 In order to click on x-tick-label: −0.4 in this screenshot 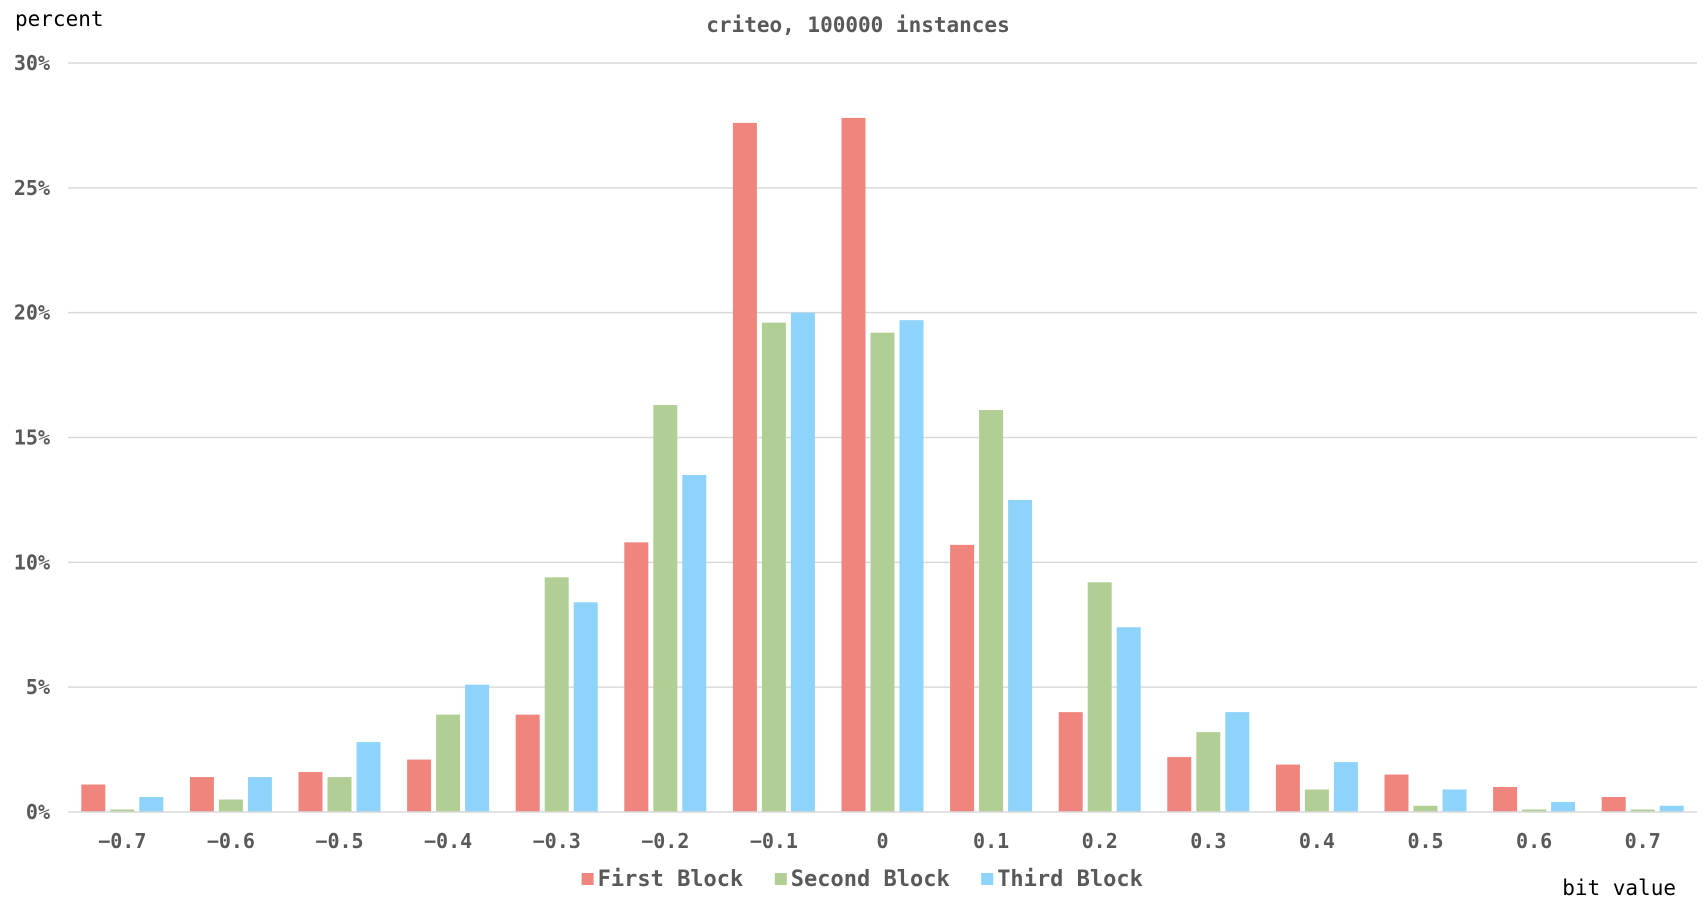, I will do `click(448, 841)`.